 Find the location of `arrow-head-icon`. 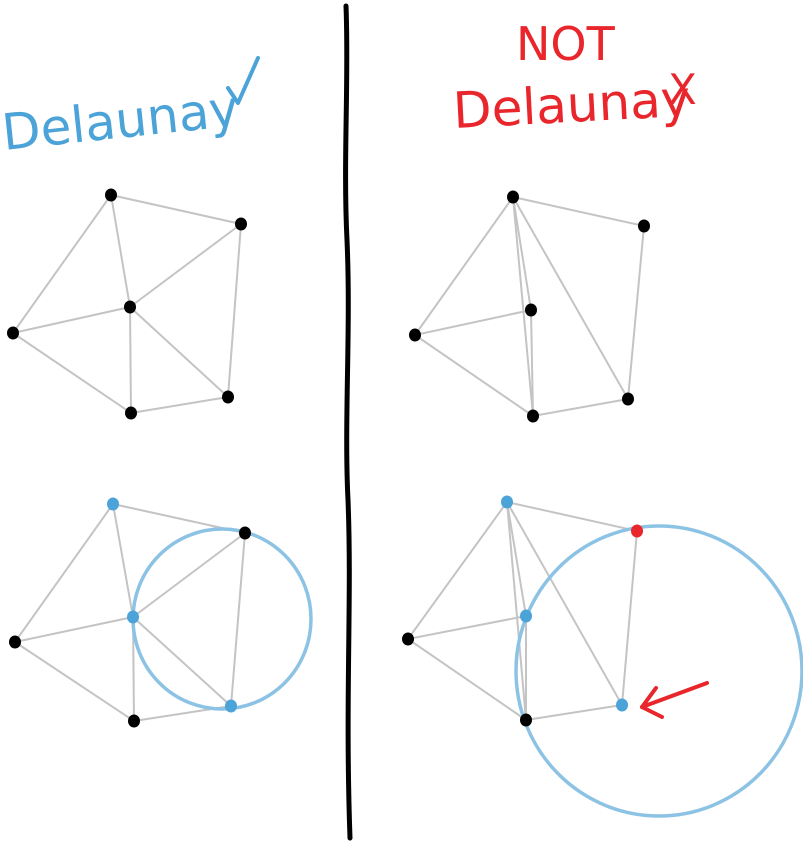

arrow-head-icon is located at coordinates (652, 702).